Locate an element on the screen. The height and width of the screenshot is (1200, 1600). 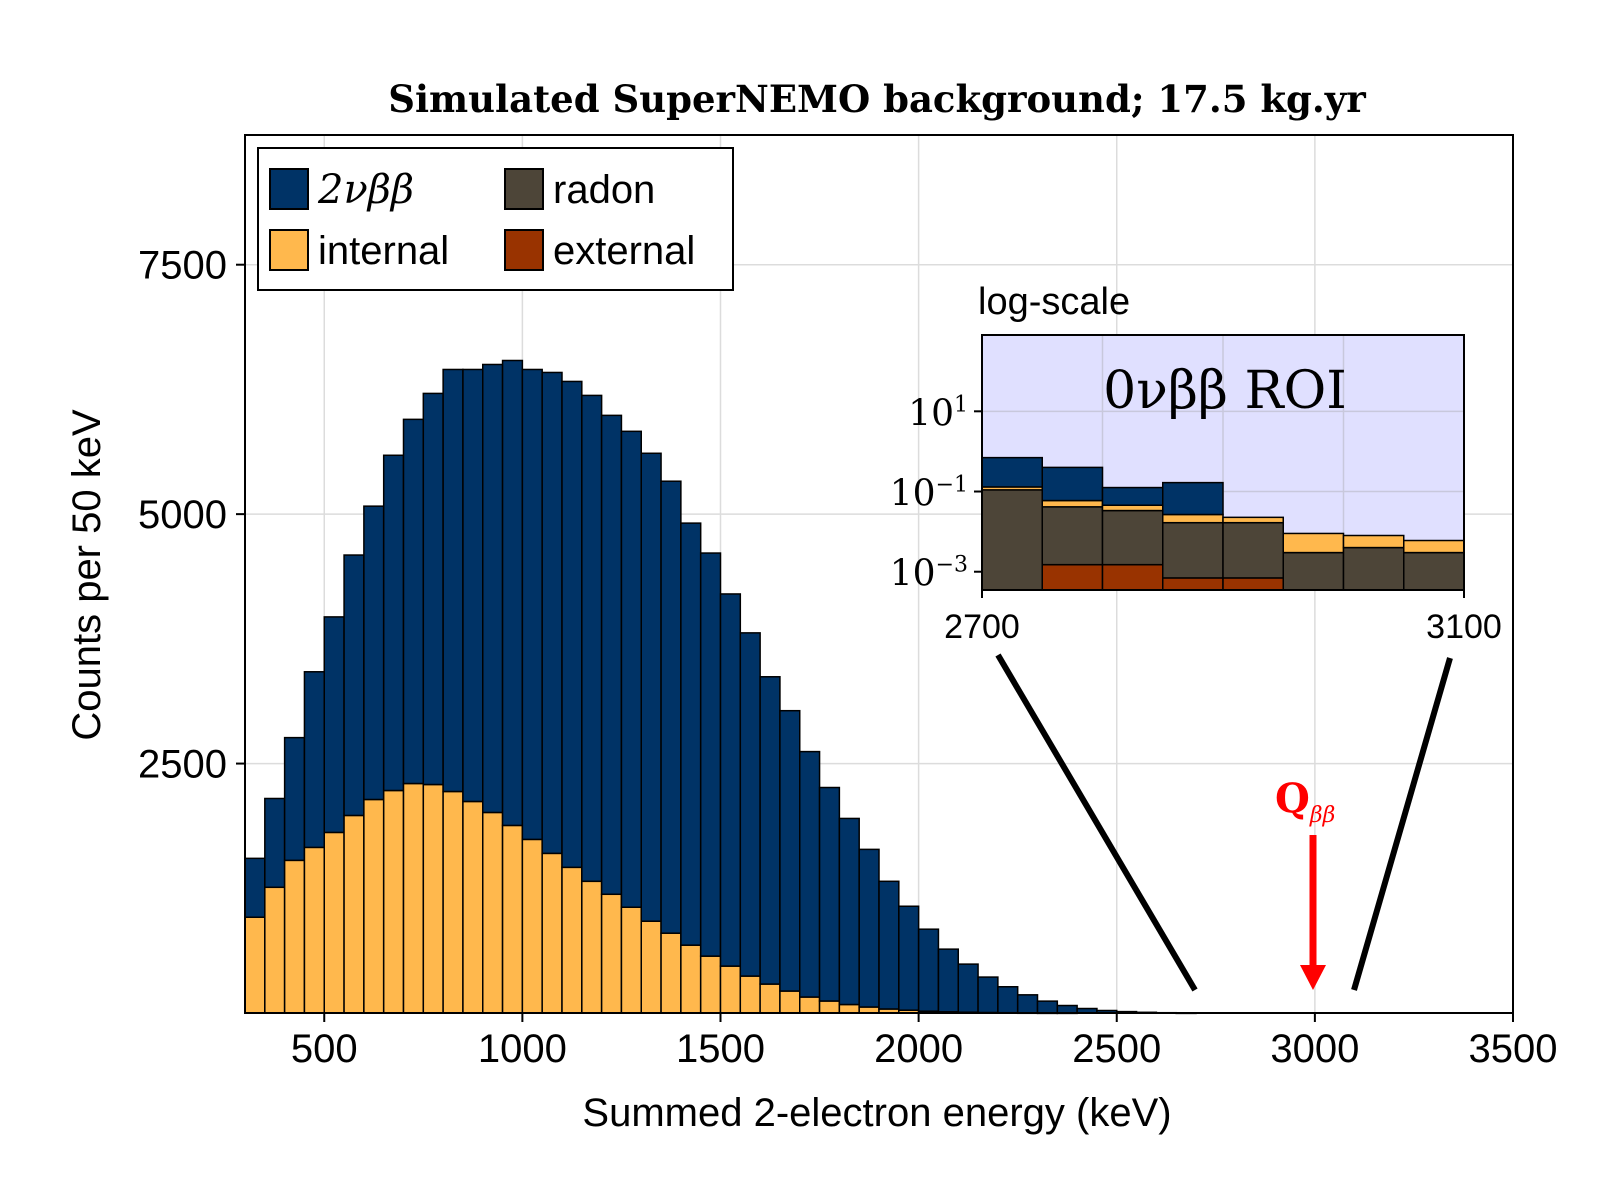
bar-2νββ-1500 is located at coordinates (730, 780).